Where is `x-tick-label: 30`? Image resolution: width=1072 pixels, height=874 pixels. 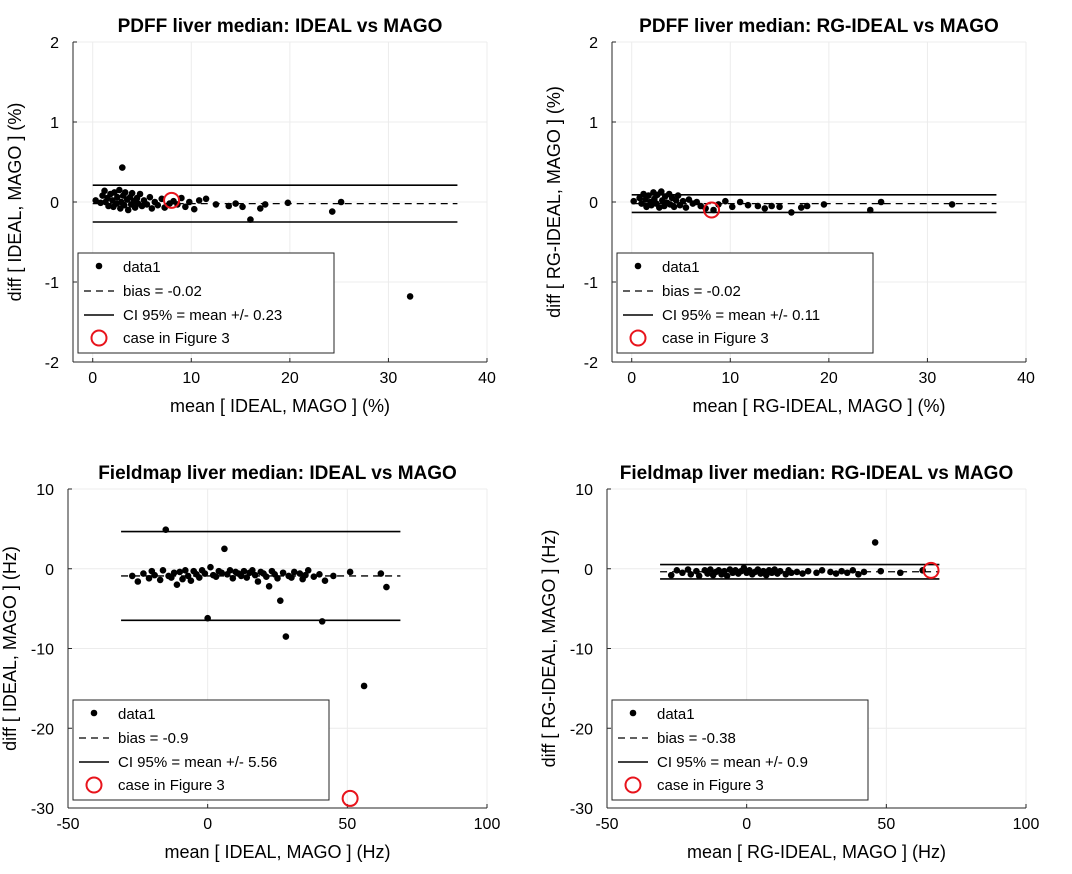
x-tick-label: 30 is located at coordinates (389, 378).